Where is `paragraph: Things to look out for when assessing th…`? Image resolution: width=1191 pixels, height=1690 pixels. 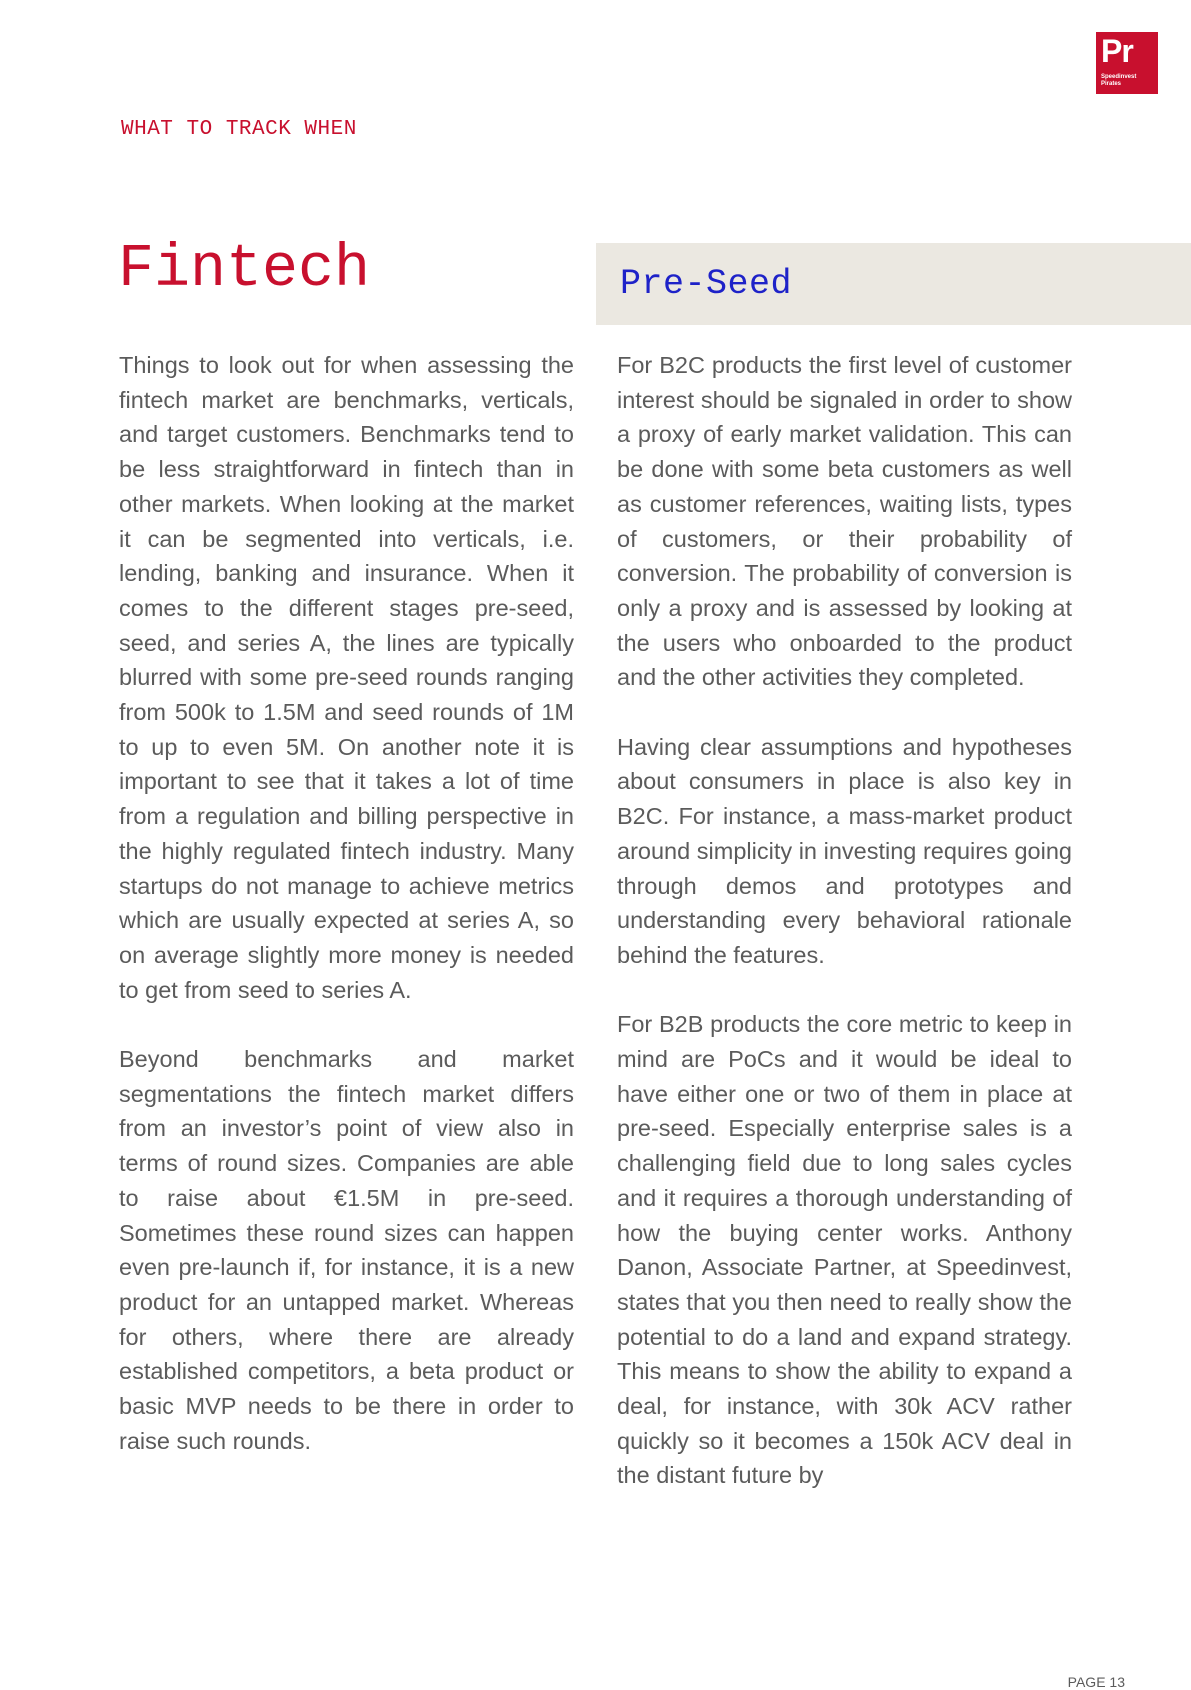
paragraph: Things to look out for when assessing th… is located at coordinates (346, 677).